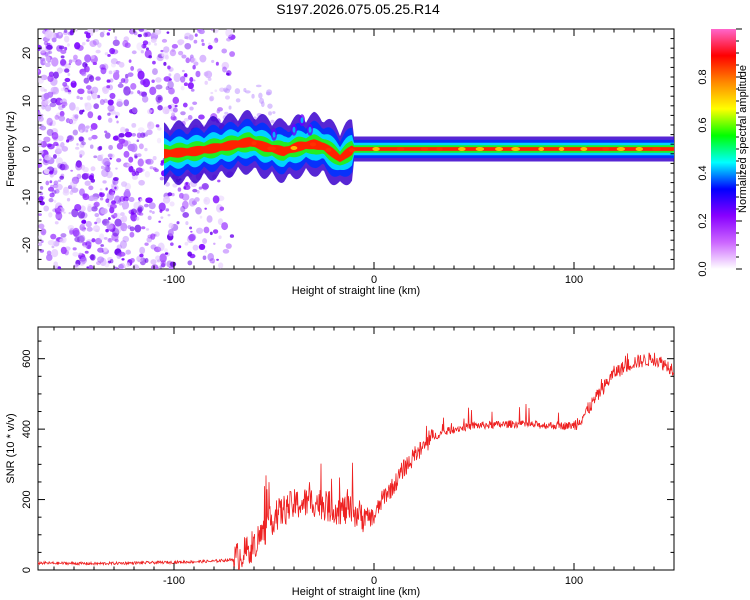  I want to click on snr-x-axis-label: Height of straight line (km), so click(356, 592).